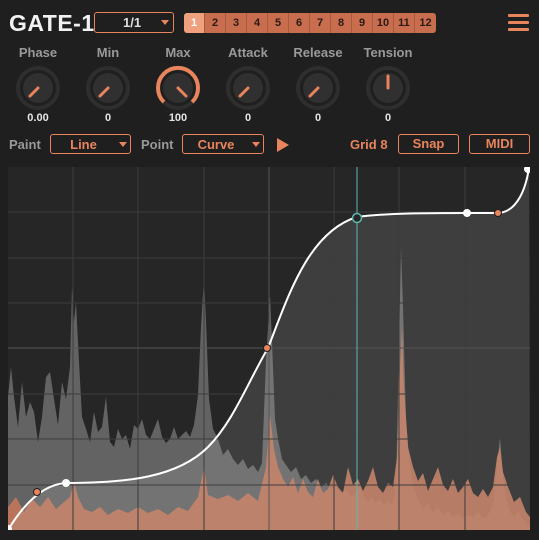 The width and height of the screenshot is (539, 540). What do you see at coordinates (178, 88) in the screenshot?
I see `max-knob` at bounding box center [178, 88].